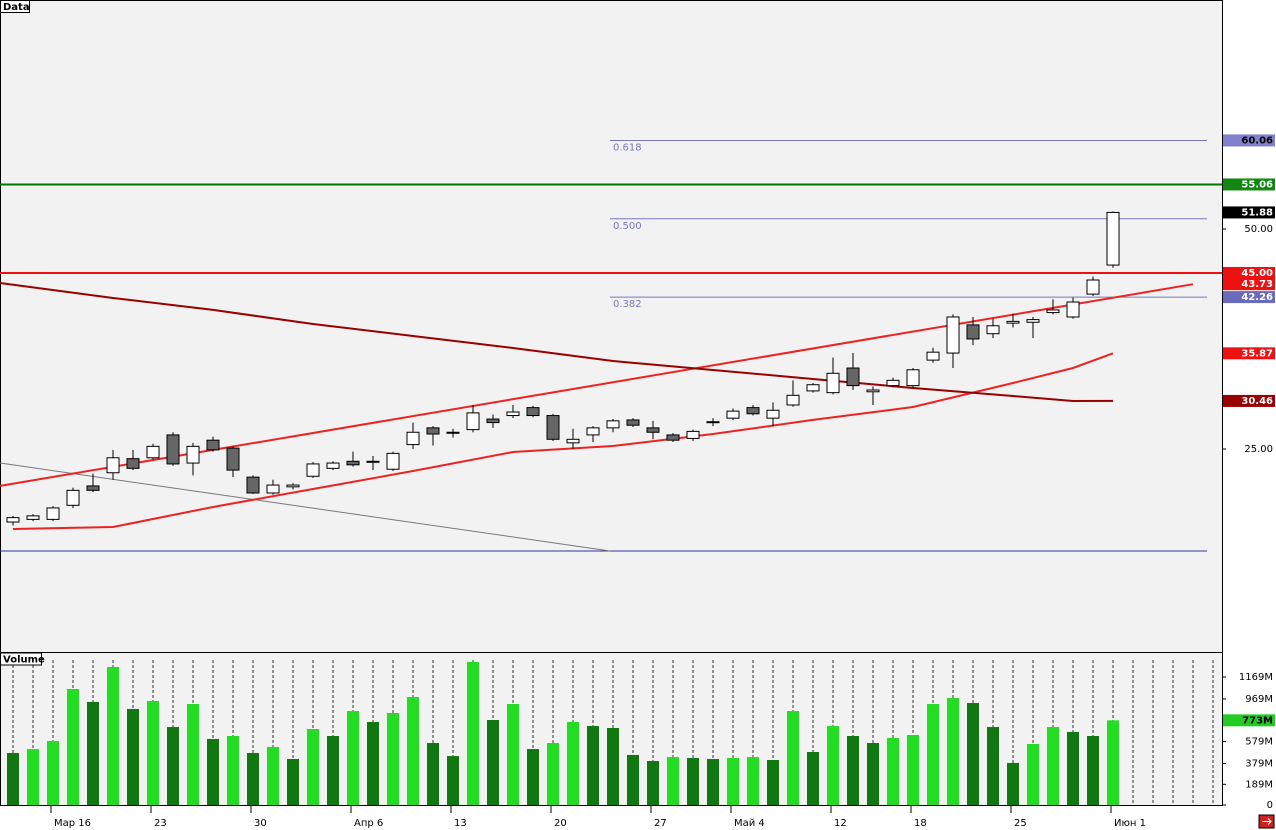 This screenshot has height=830, width=1276. What do you see at coordinates (1249, 720) in the screenshot?
I see `volume-tag` at bounding box center [1249, 720].